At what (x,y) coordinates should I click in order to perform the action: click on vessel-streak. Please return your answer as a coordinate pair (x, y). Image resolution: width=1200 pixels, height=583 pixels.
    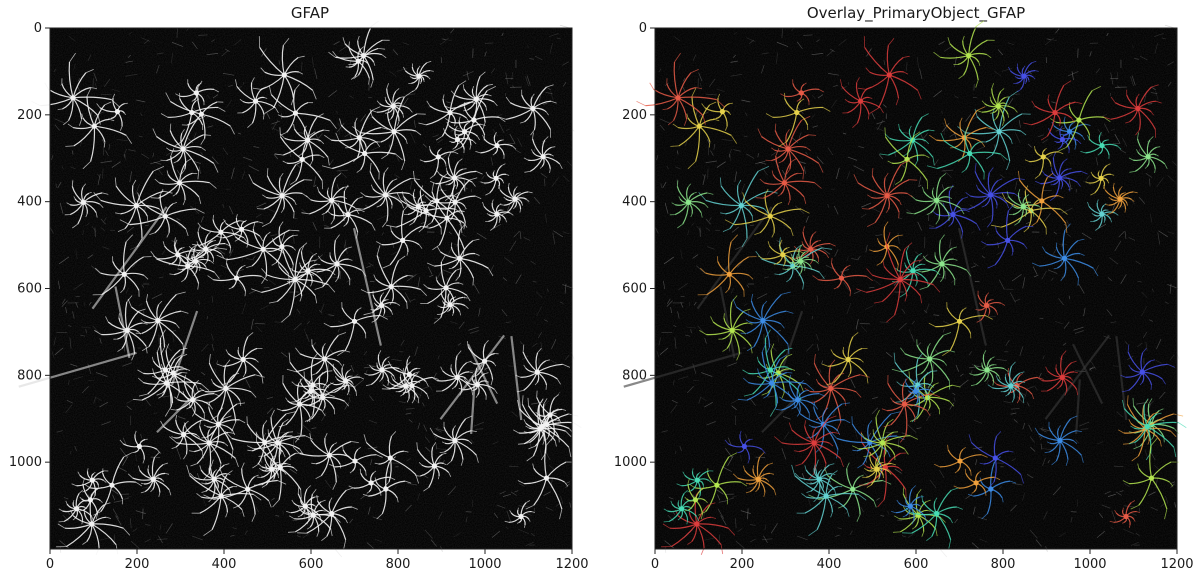
    Looking at the image, I should click on (682, 369).